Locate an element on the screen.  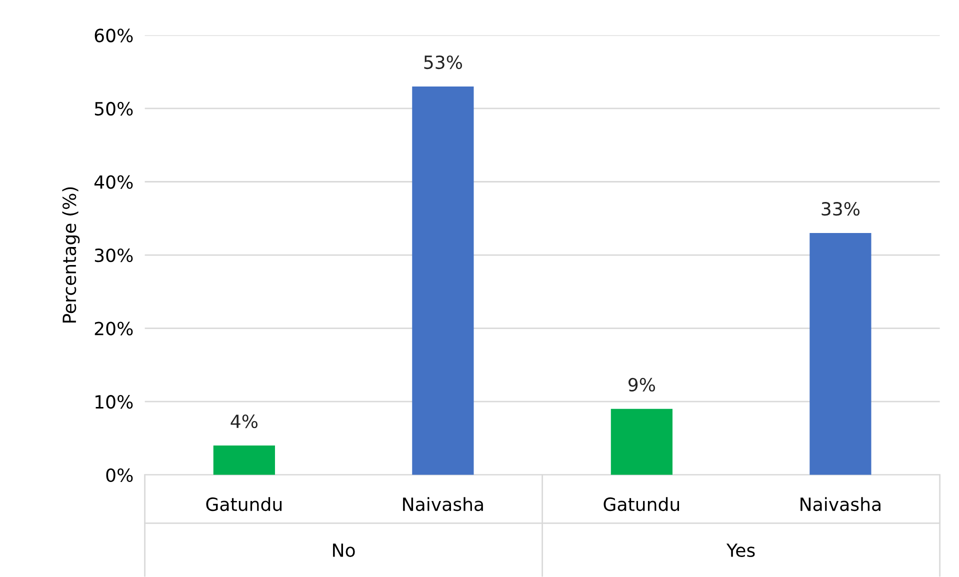
data-label: 33% is located at coordinates (841, 209).